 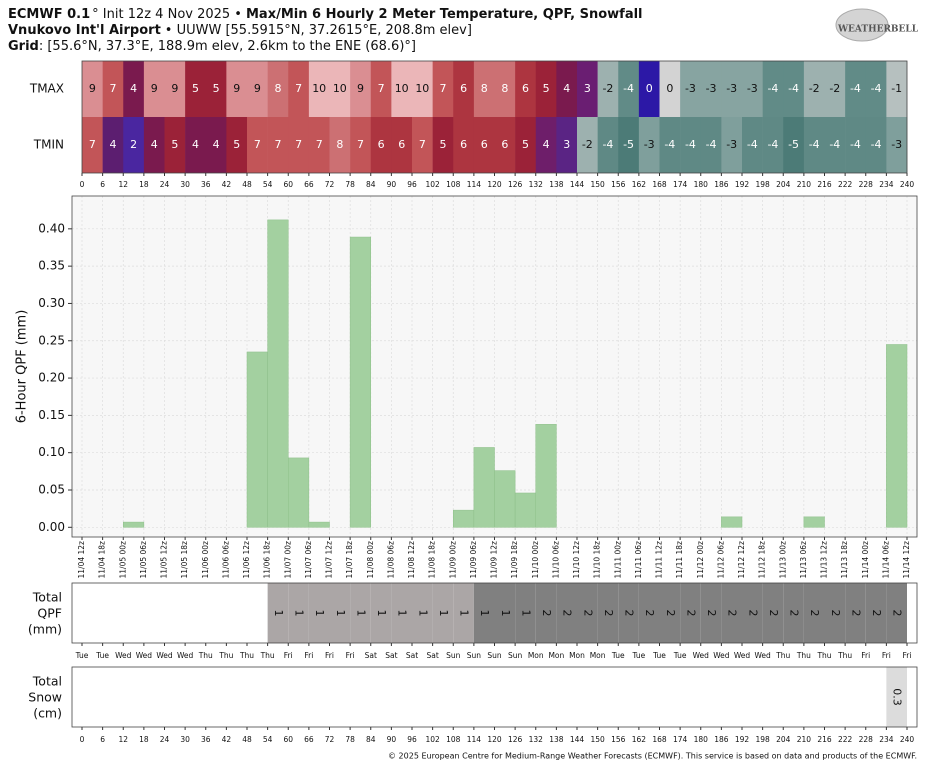 I want to click on temp-label: -2, so click(x=607, y=88).